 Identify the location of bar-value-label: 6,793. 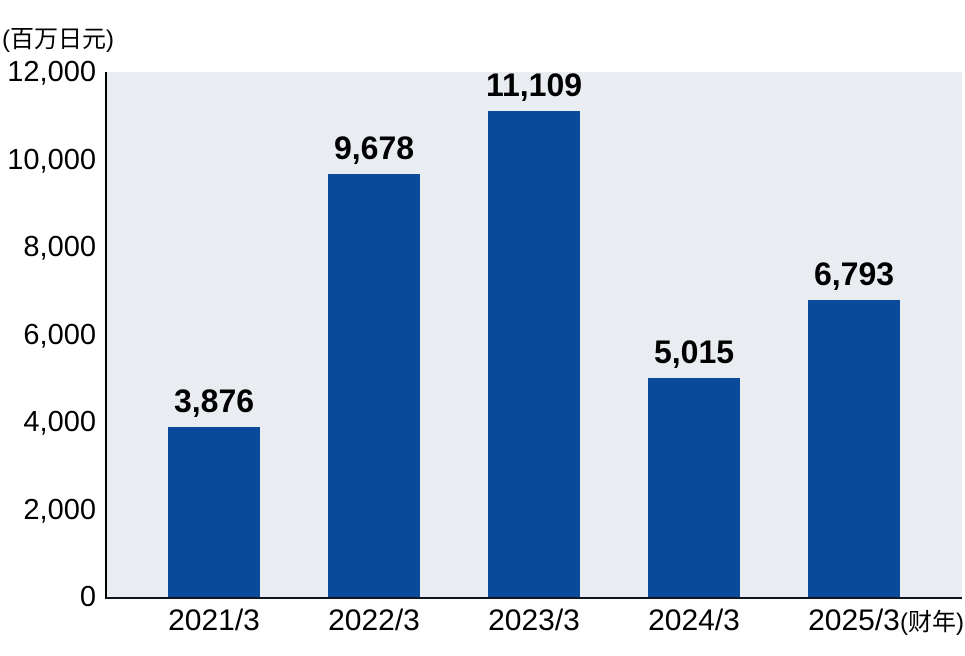
(854, 274).